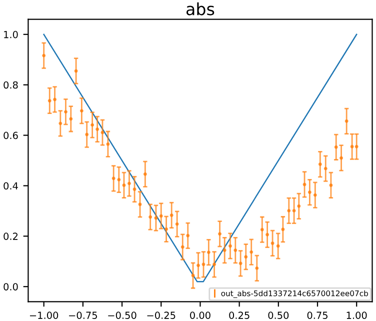  Describe the element at coordinates (200, 315) in the screenshot. I see `x-tick-label: 0.00` at that location.